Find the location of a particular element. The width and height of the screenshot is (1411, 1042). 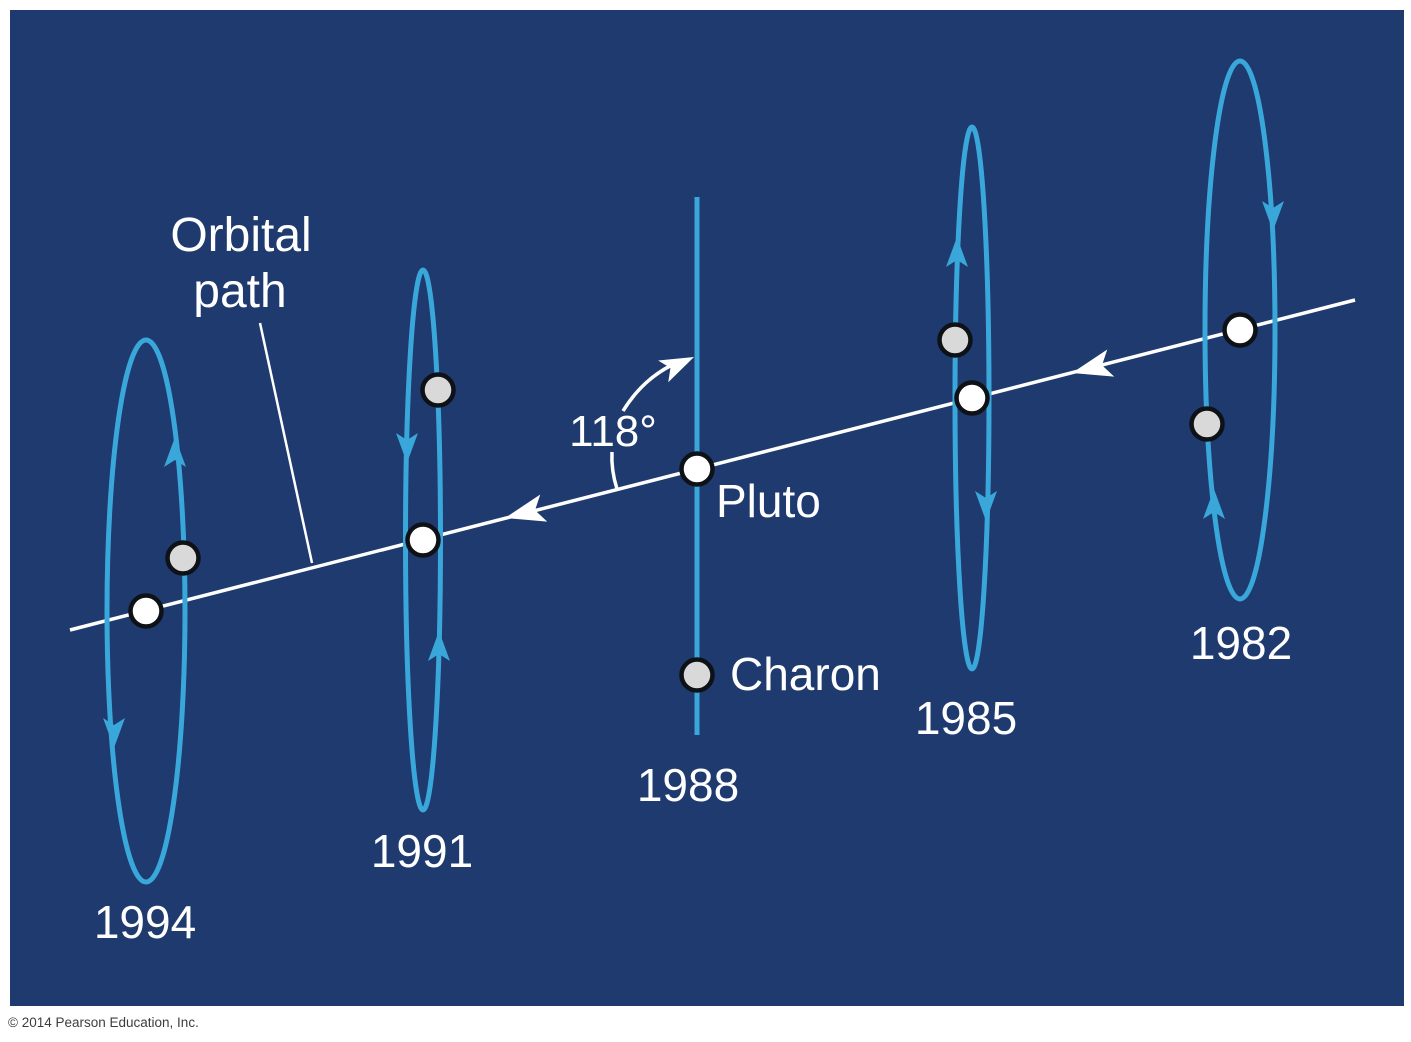

pluto-dot-1994 is located at coordinates (146, 611).